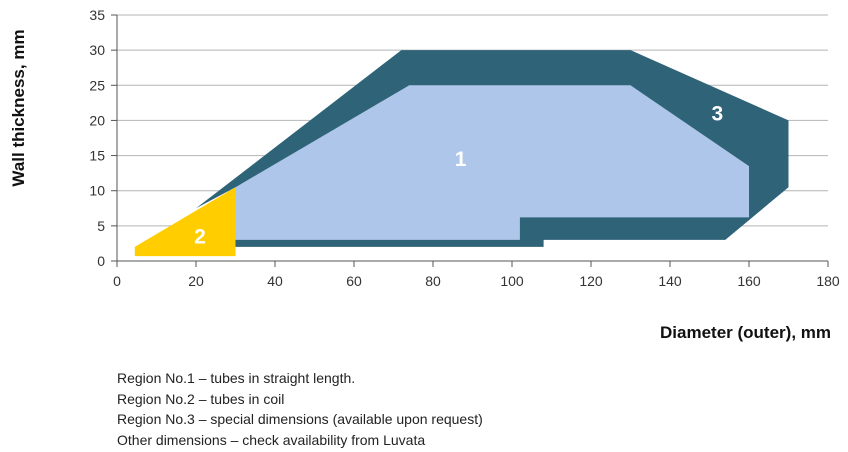 This screenshot has width=848, height=452. Describe the element at coordinates (101, 261) in the screenshot. I see `y-tick-label-0: 0` at that location.